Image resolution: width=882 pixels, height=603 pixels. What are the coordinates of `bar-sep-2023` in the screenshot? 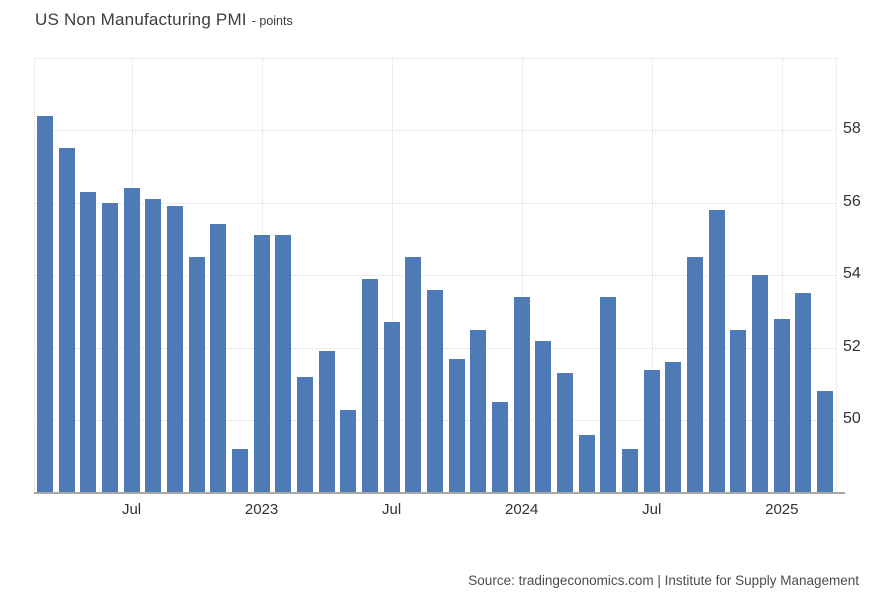 It's located at (435, 391).